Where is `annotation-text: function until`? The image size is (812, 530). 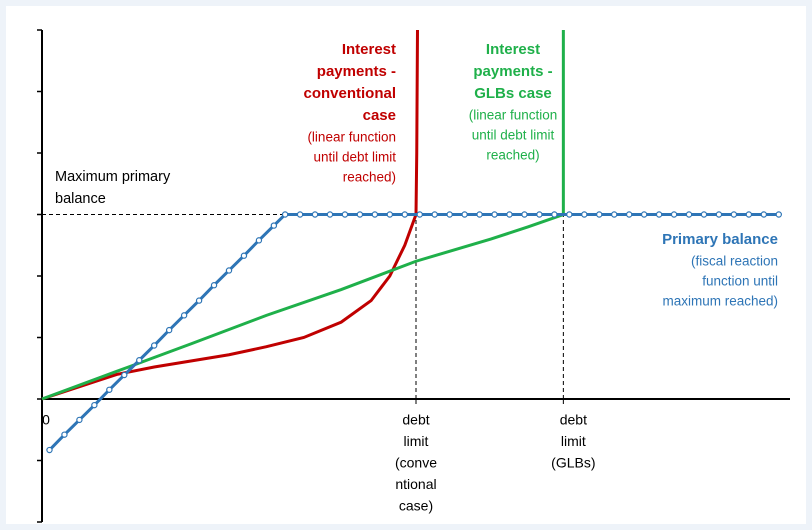 annotation-text: function until is located at coordinates (740, 281).